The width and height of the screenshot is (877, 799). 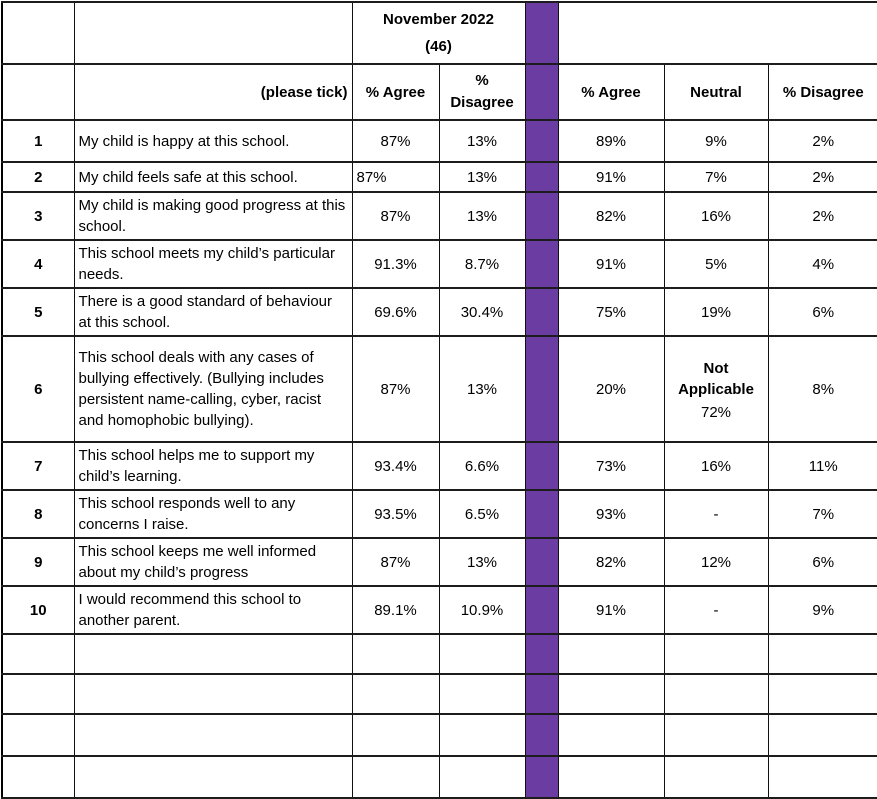 I want to click on neutral-cell: -, so click(x=716, y=514).